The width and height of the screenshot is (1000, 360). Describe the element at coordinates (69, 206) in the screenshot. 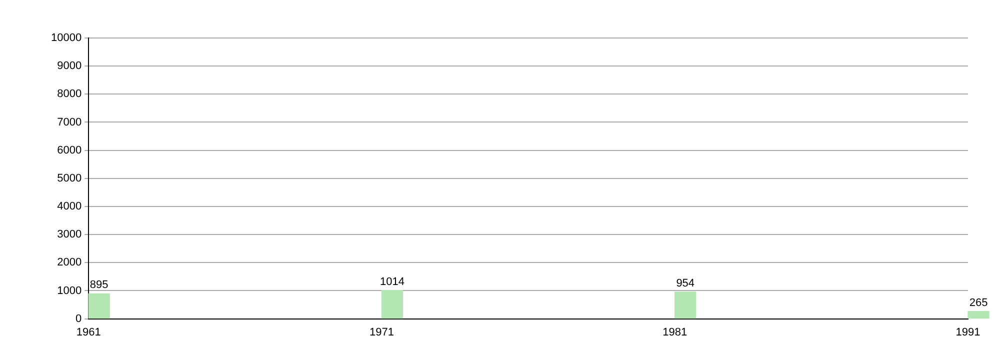

I see `y-tick-label: 4000` at that location.